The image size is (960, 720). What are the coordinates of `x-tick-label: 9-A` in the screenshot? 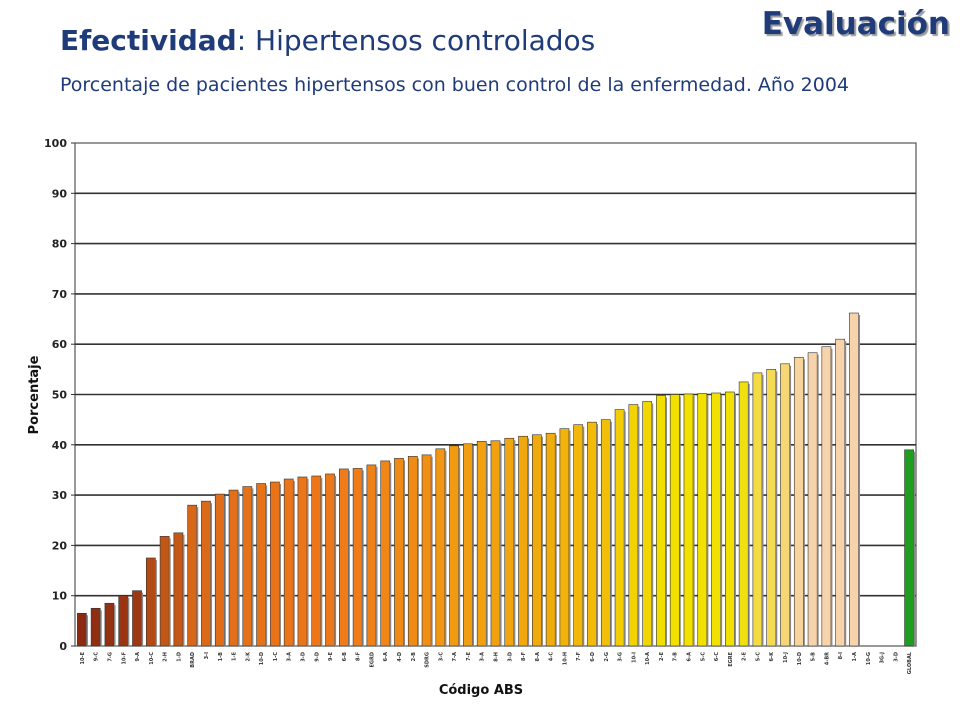 It's located at (138, 657).